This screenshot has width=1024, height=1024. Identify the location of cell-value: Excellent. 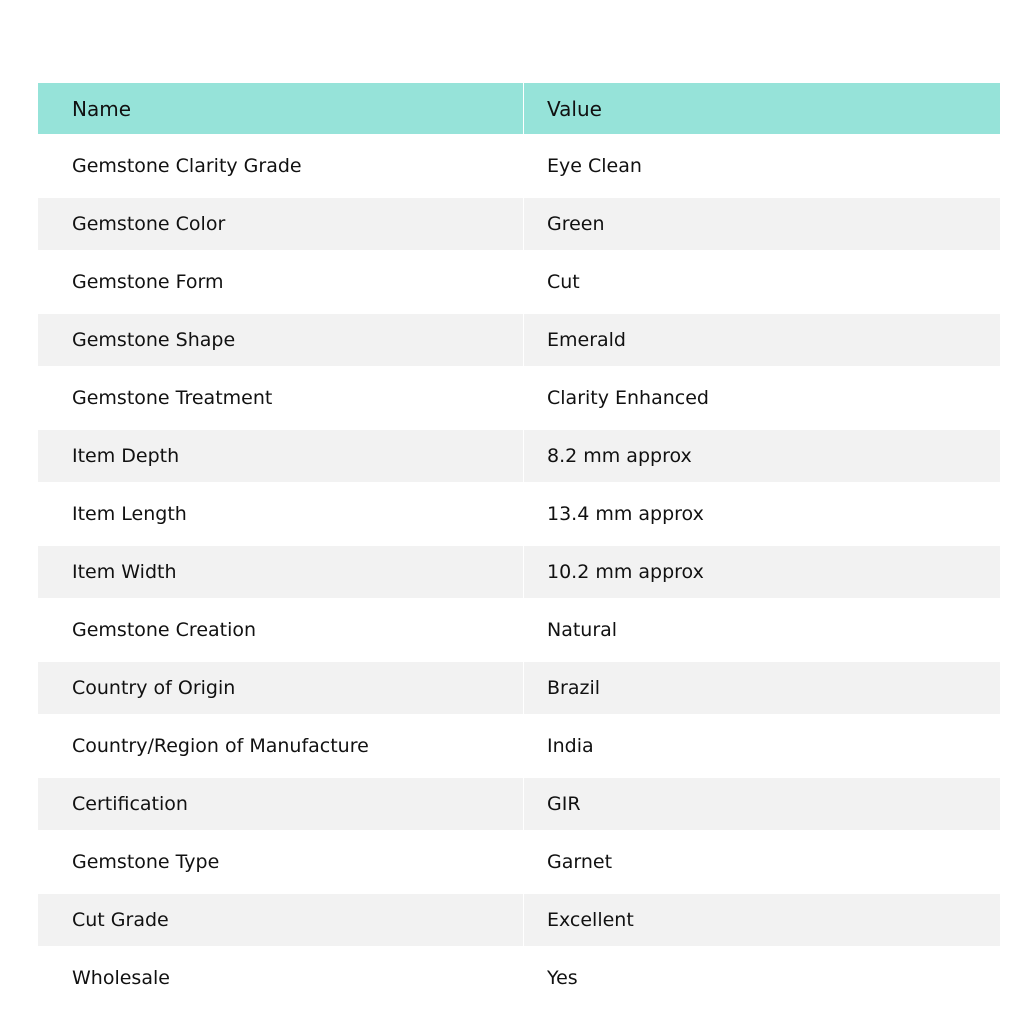
(761, 920).